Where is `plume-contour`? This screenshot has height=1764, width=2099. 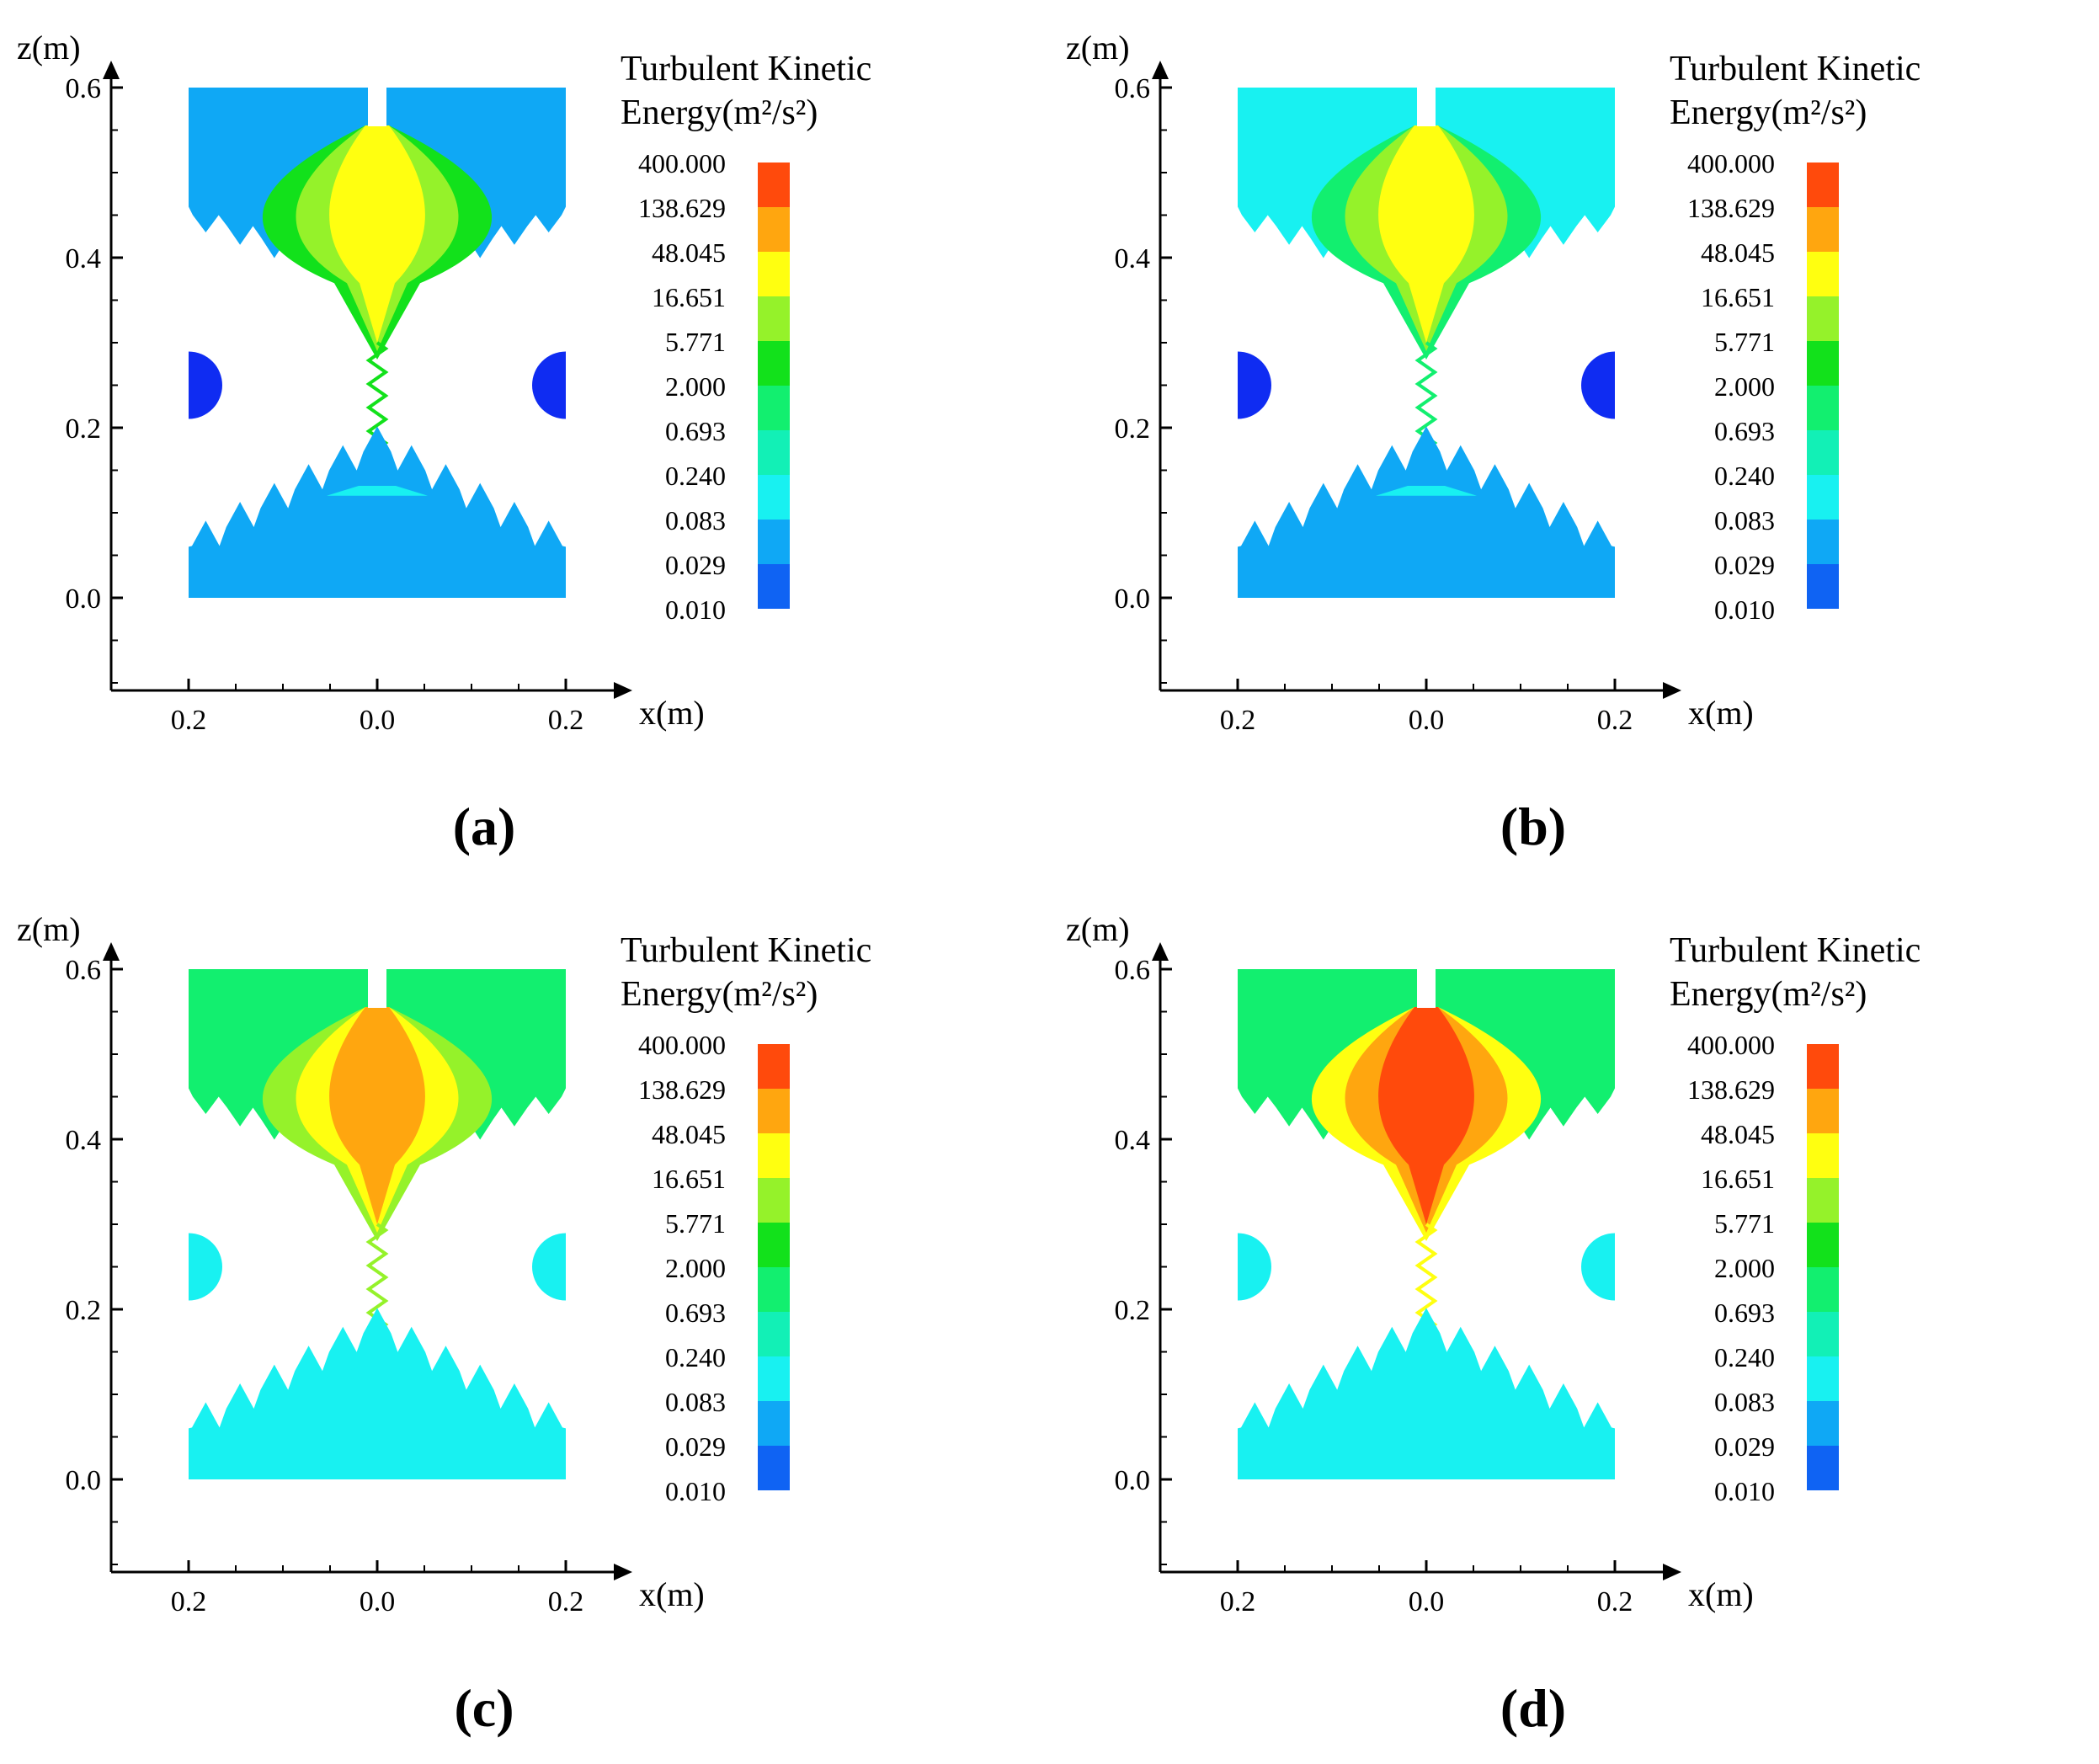 plume-contour is located at coordinates (1426, 234).